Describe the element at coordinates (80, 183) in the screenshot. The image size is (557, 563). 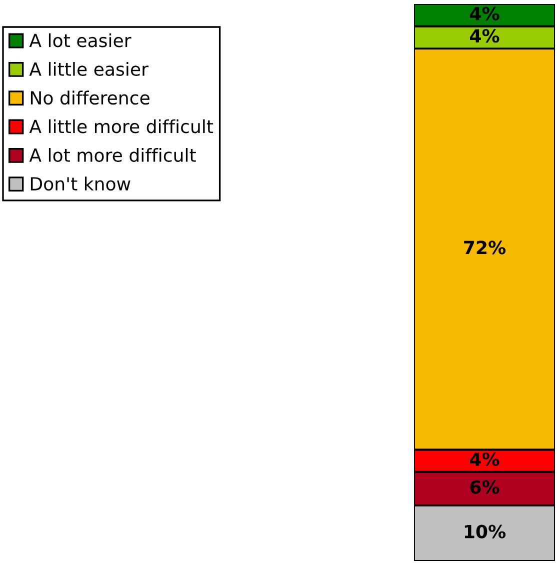
I see `legend-label: Don't know` at that location.